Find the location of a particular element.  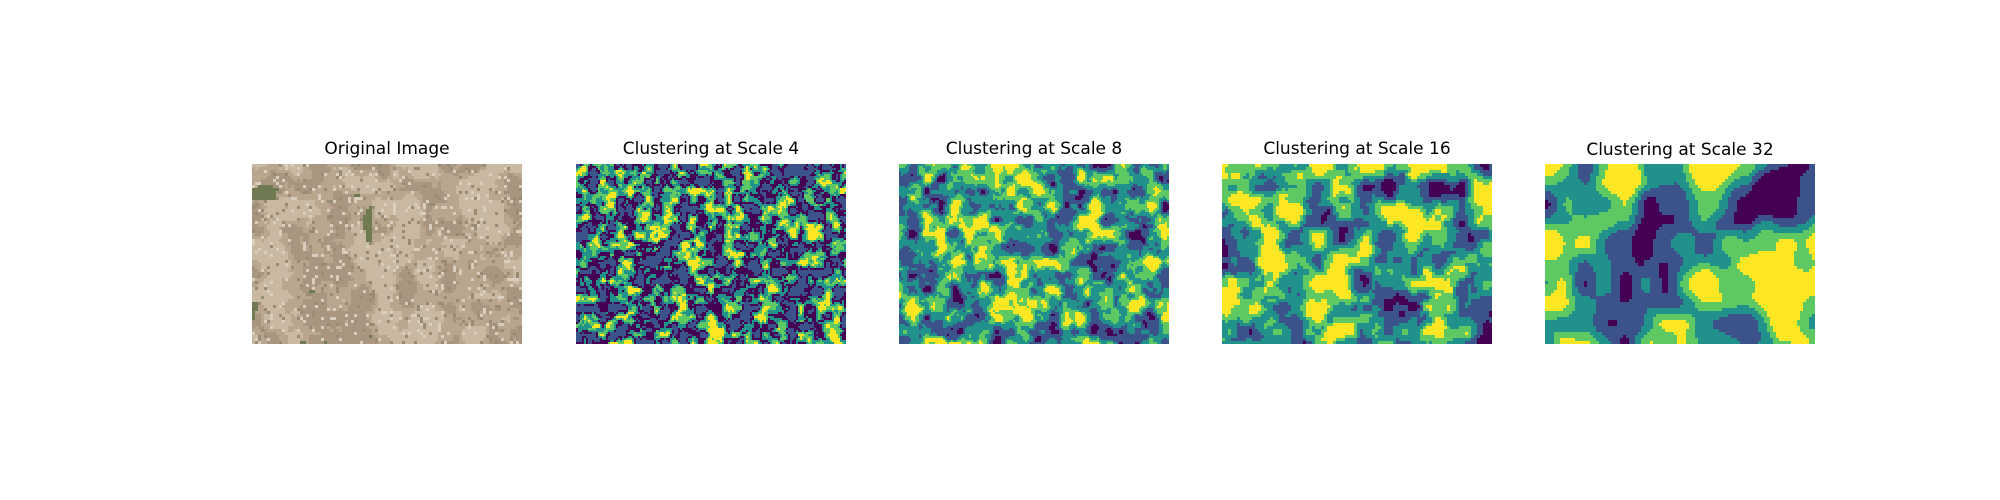

panel-title: Clustering at Scale 32 is located at coordinates (1680, 150).